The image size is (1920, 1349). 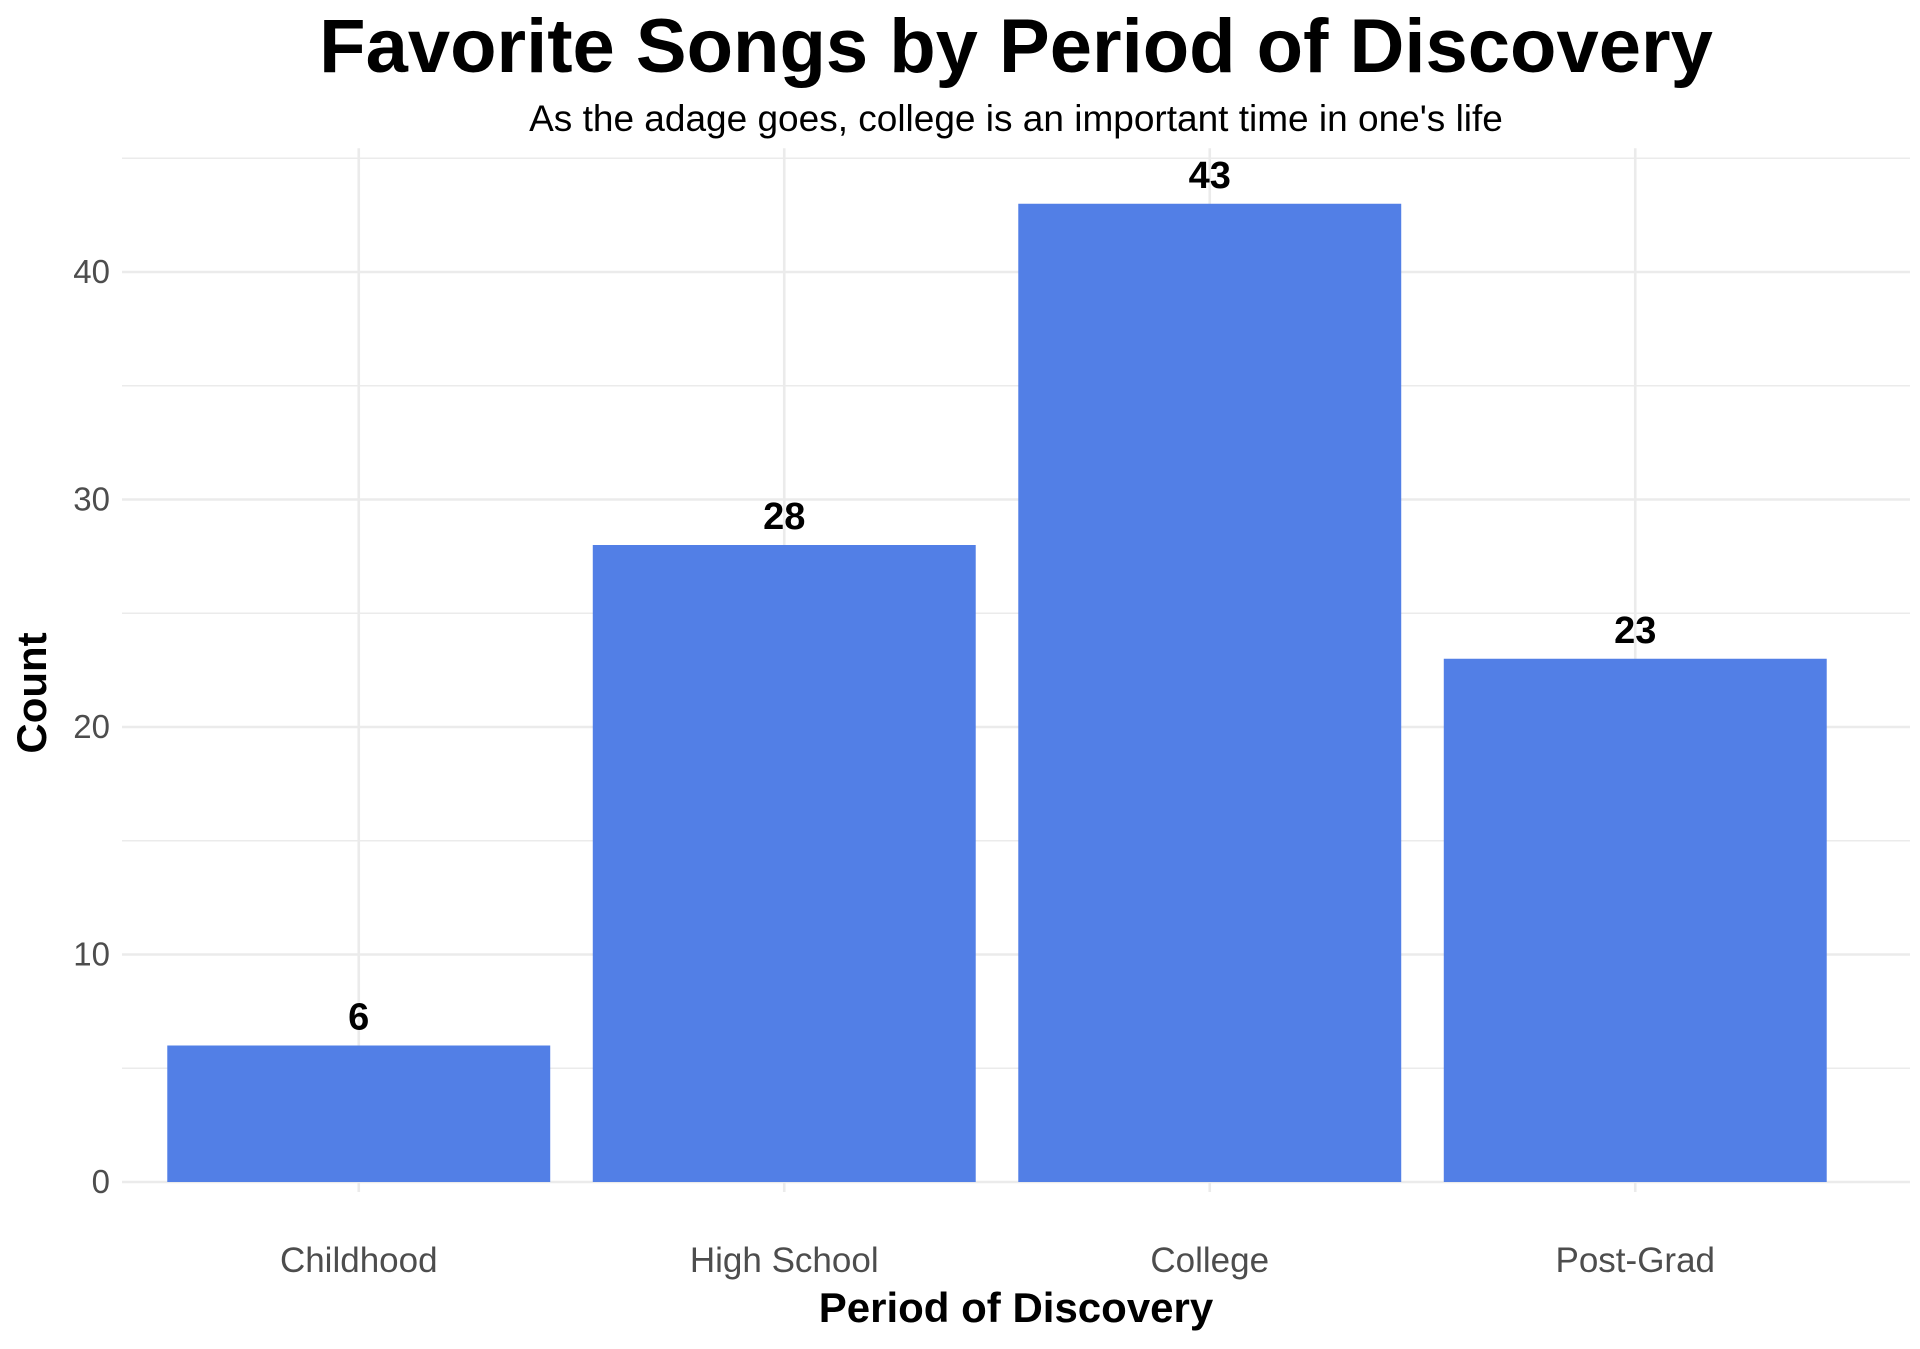 I want to click on x-tick-label: Childhood, so click(x=359, y=1260).